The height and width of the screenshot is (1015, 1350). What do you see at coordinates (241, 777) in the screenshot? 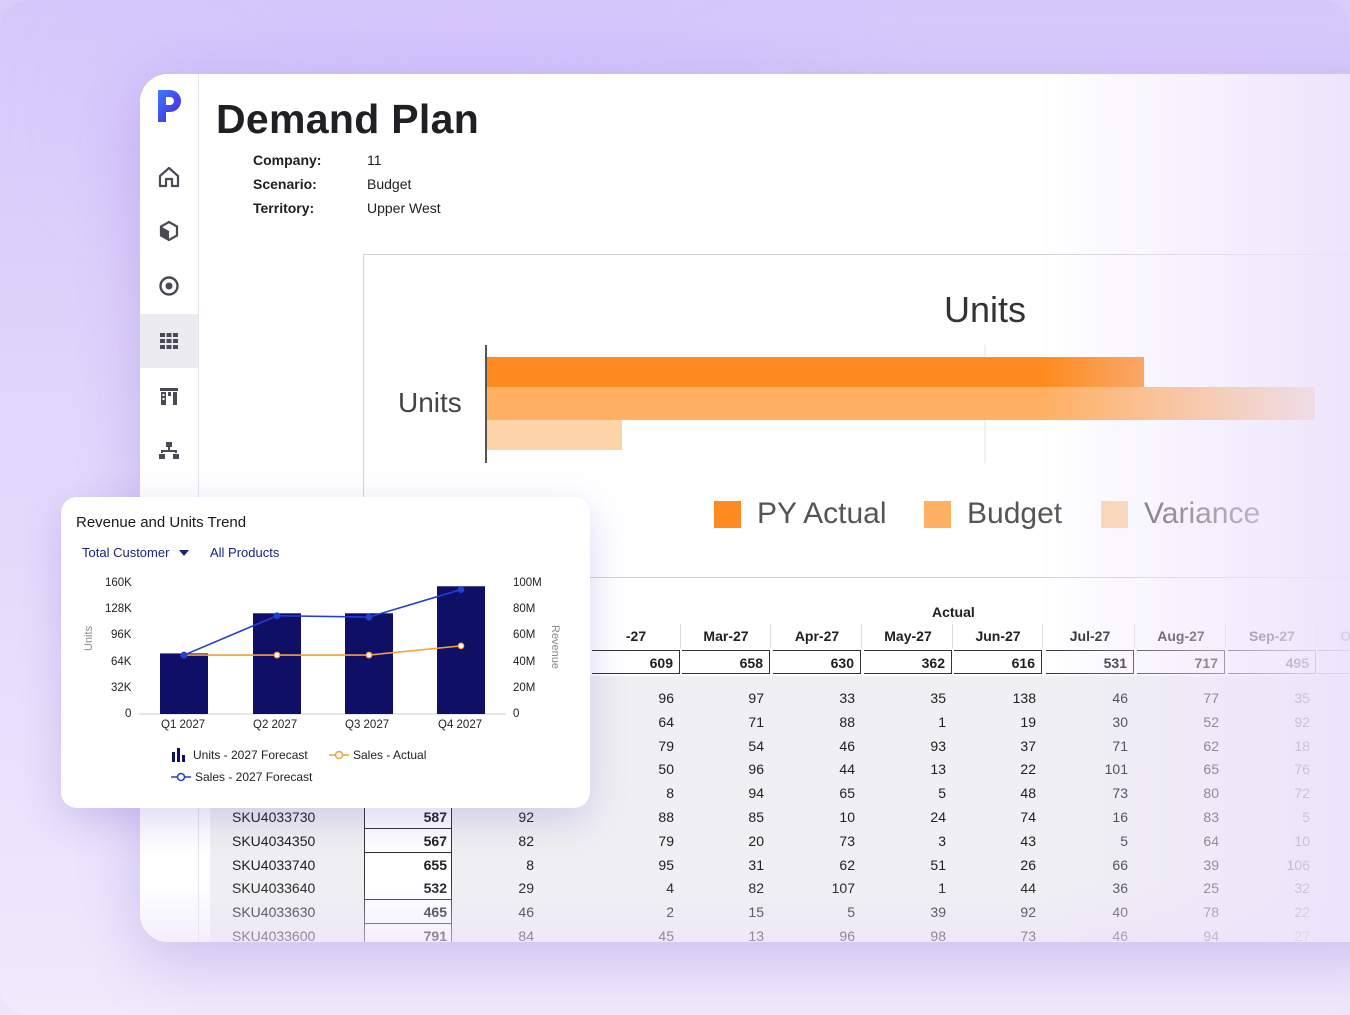
I see `legend-sales-forecast: Sales - 2027 Forecast` at bounding box center [241, 777].